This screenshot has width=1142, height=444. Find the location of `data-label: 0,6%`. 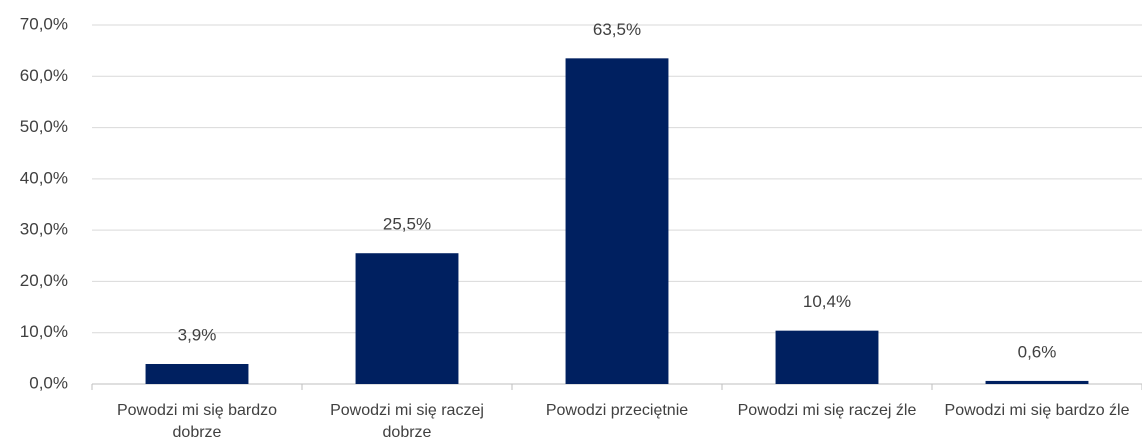

data-label: 0,6% is located at coordinates (1037, 351).